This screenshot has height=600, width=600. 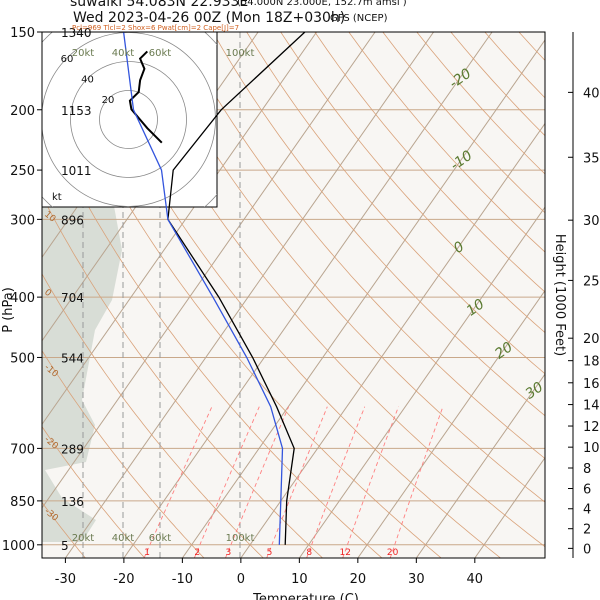 I want to click on y2-tick-label: 0, so click(x=587, y=549).